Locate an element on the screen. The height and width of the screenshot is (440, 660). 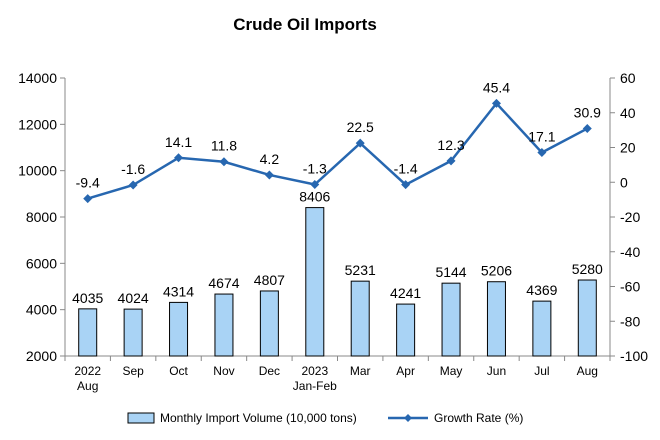
growth-rate-label: 45.4 is located at coordinates (496, 87).